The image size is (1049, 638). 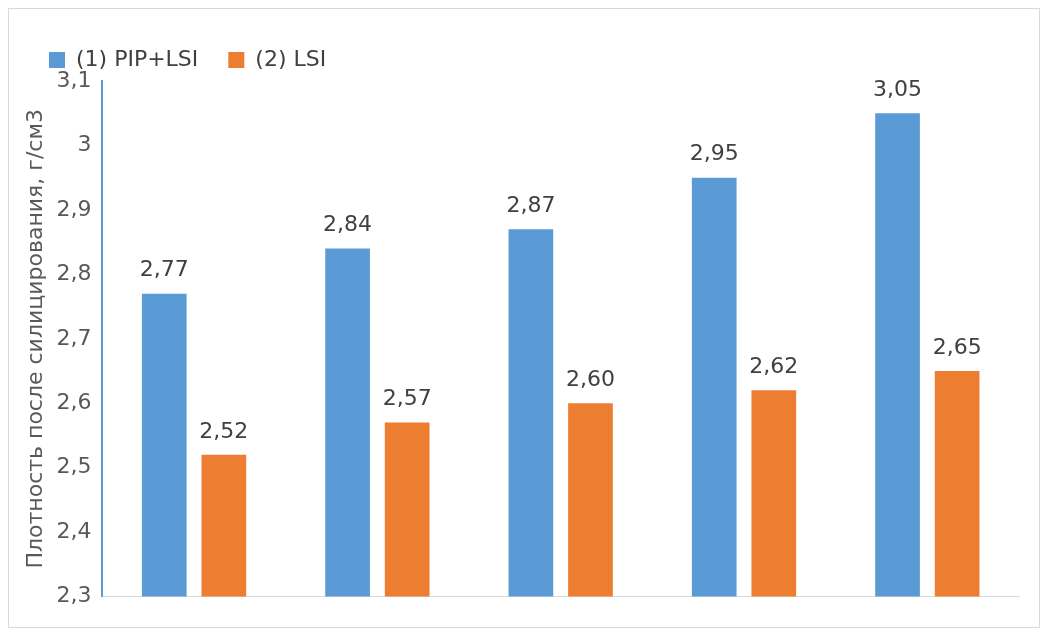 I want to click on y-tick-label: 2,3, so click(x=74, y=595).